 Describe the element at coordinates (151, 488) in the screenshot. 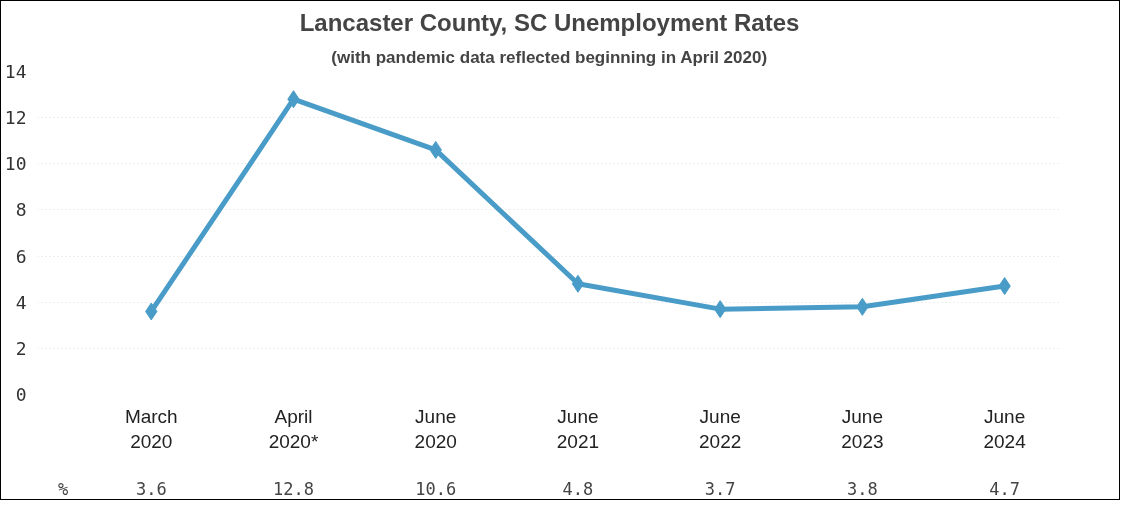

I see `data-label: 3.6` at that location.